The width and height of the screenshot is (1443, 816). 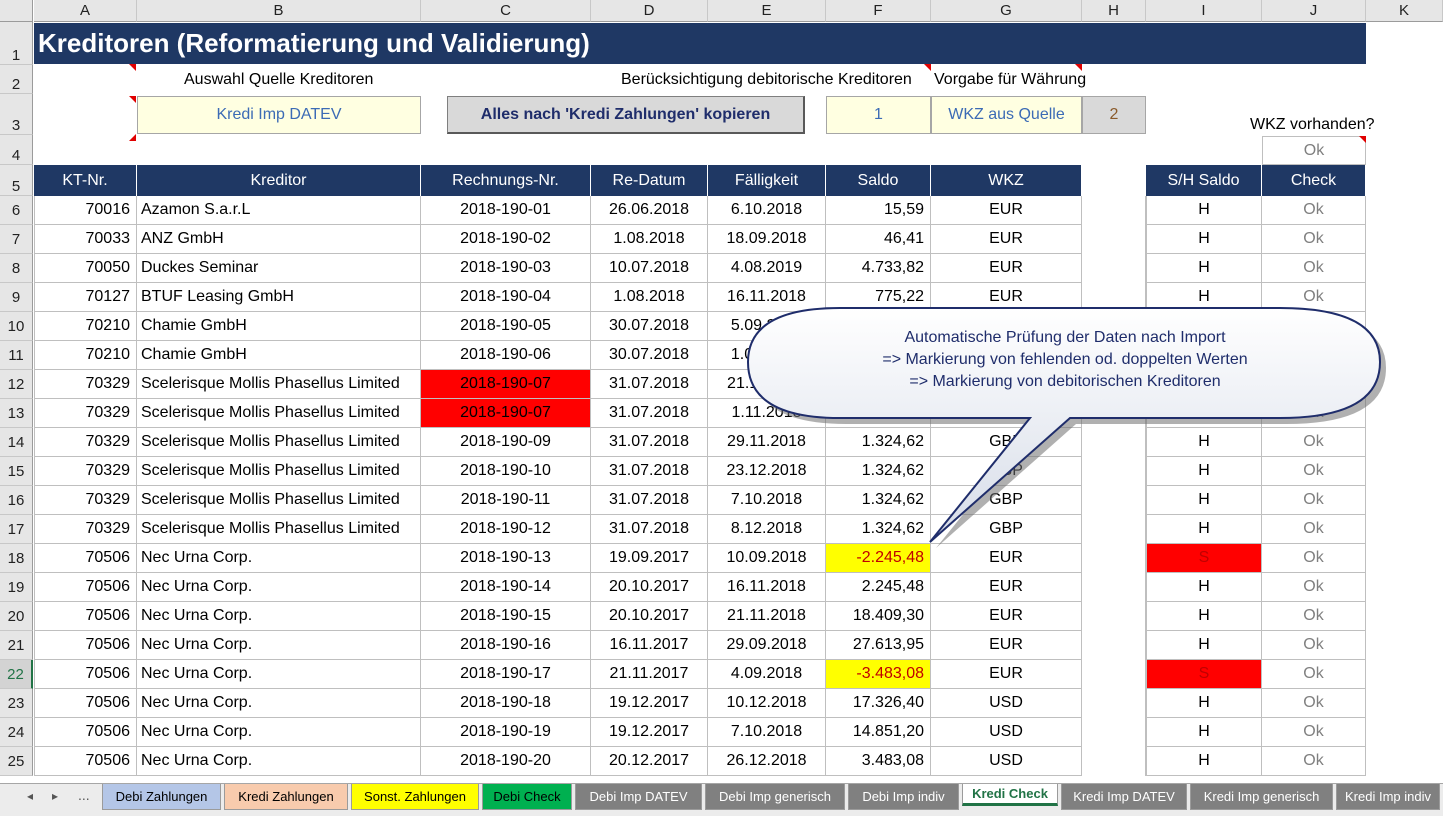 I want to click on table-cell: USD, so click(x=1006, y=761).